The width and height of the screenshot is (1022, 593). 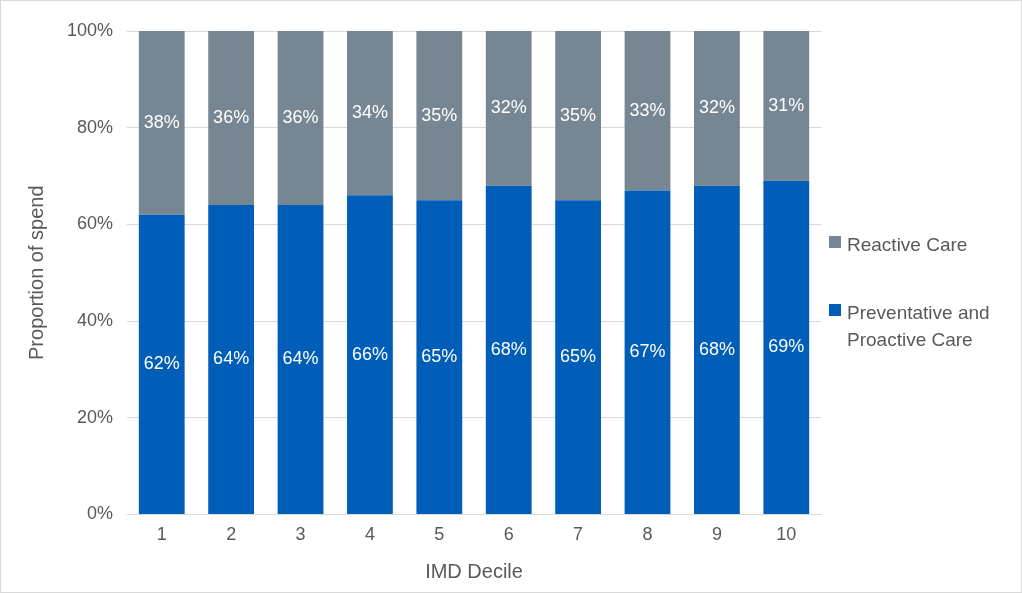 I want to click on data-label: 66%, so click(x=369, y=353).